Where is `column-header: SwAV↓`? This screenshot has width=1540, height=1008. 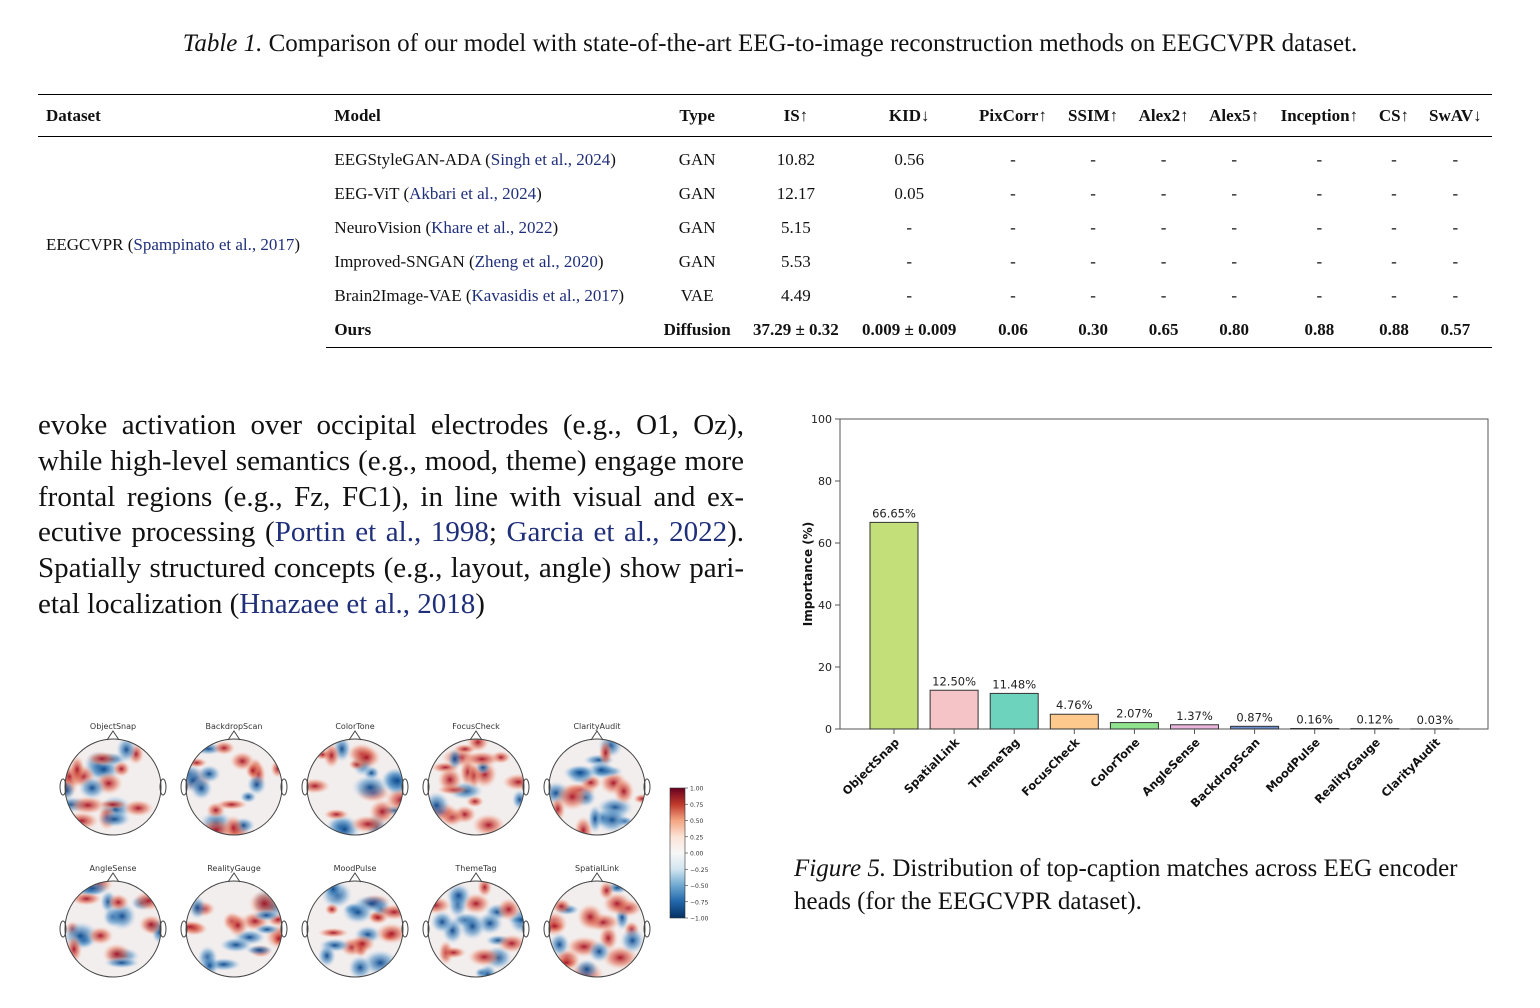 column-header: SwAV↓ is located at coordinates (1455, 115).